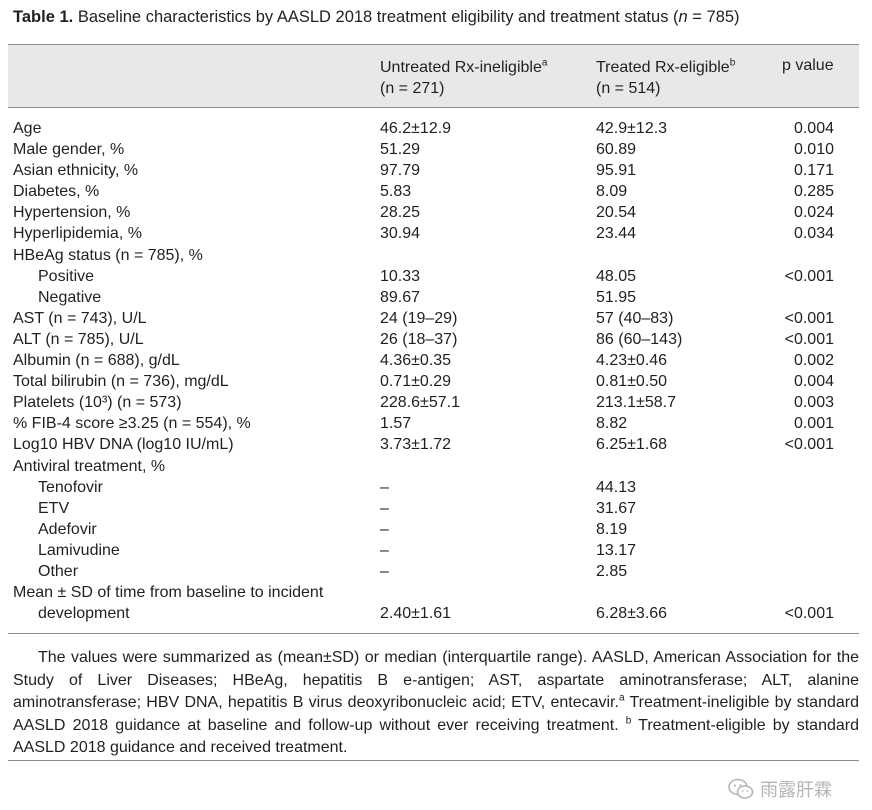 The height and width of the screenshot is (810, 872). What do you see at coordinates (67, 529) in the screenshot?
I see `row-label: Adefovir` at bounding box center [67, 529].